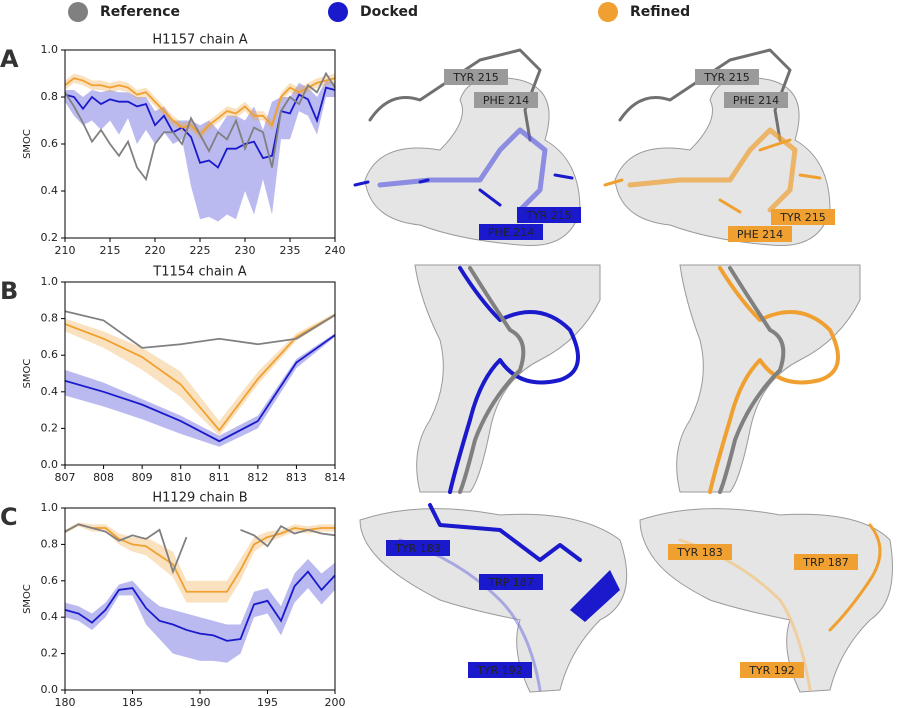  What do you see at coordinates (335, 250) in the screenshot?
I see `x-tick-label: 240` at bounding box center [335, 250].